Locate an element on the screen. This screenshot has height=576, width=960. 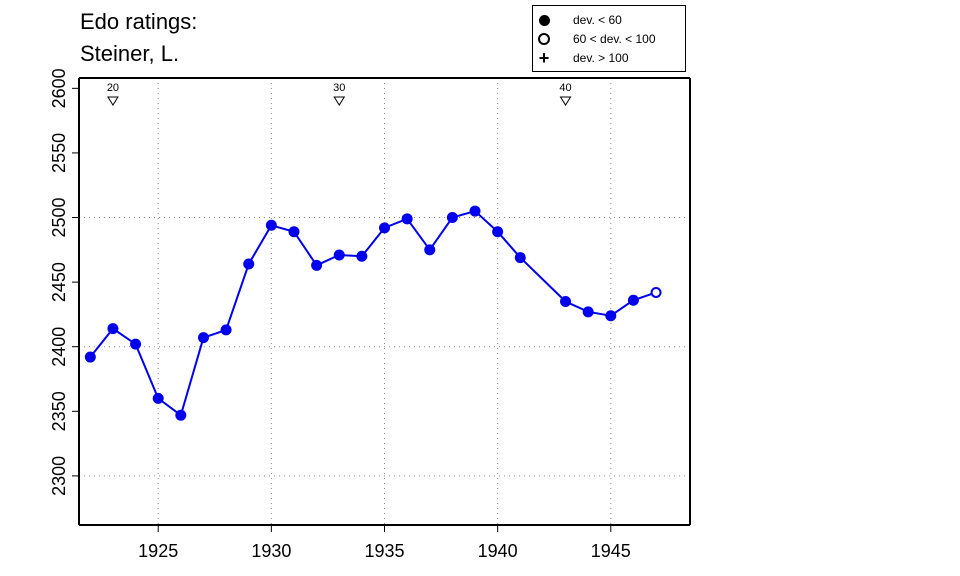
age-marker-layer: 20 30 40 is located at coordinates (339, 94).